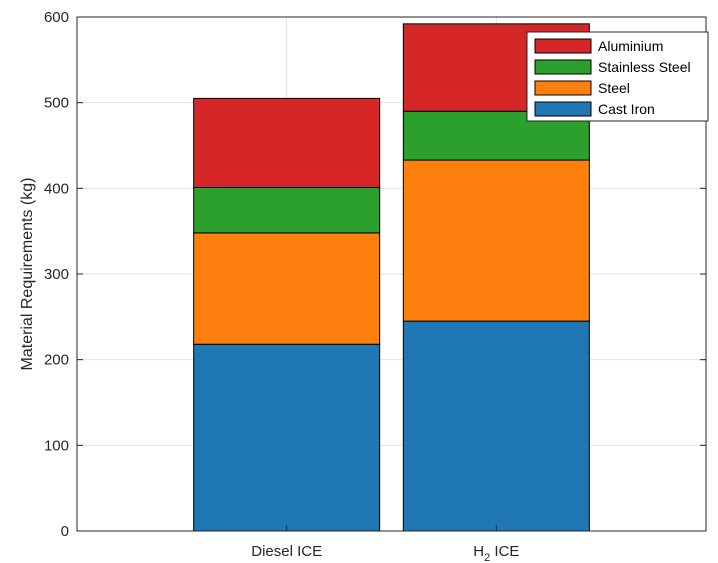 This screenshot has width=718, height=563. I want to click on y-tick-label: 0, so click(65, 531).